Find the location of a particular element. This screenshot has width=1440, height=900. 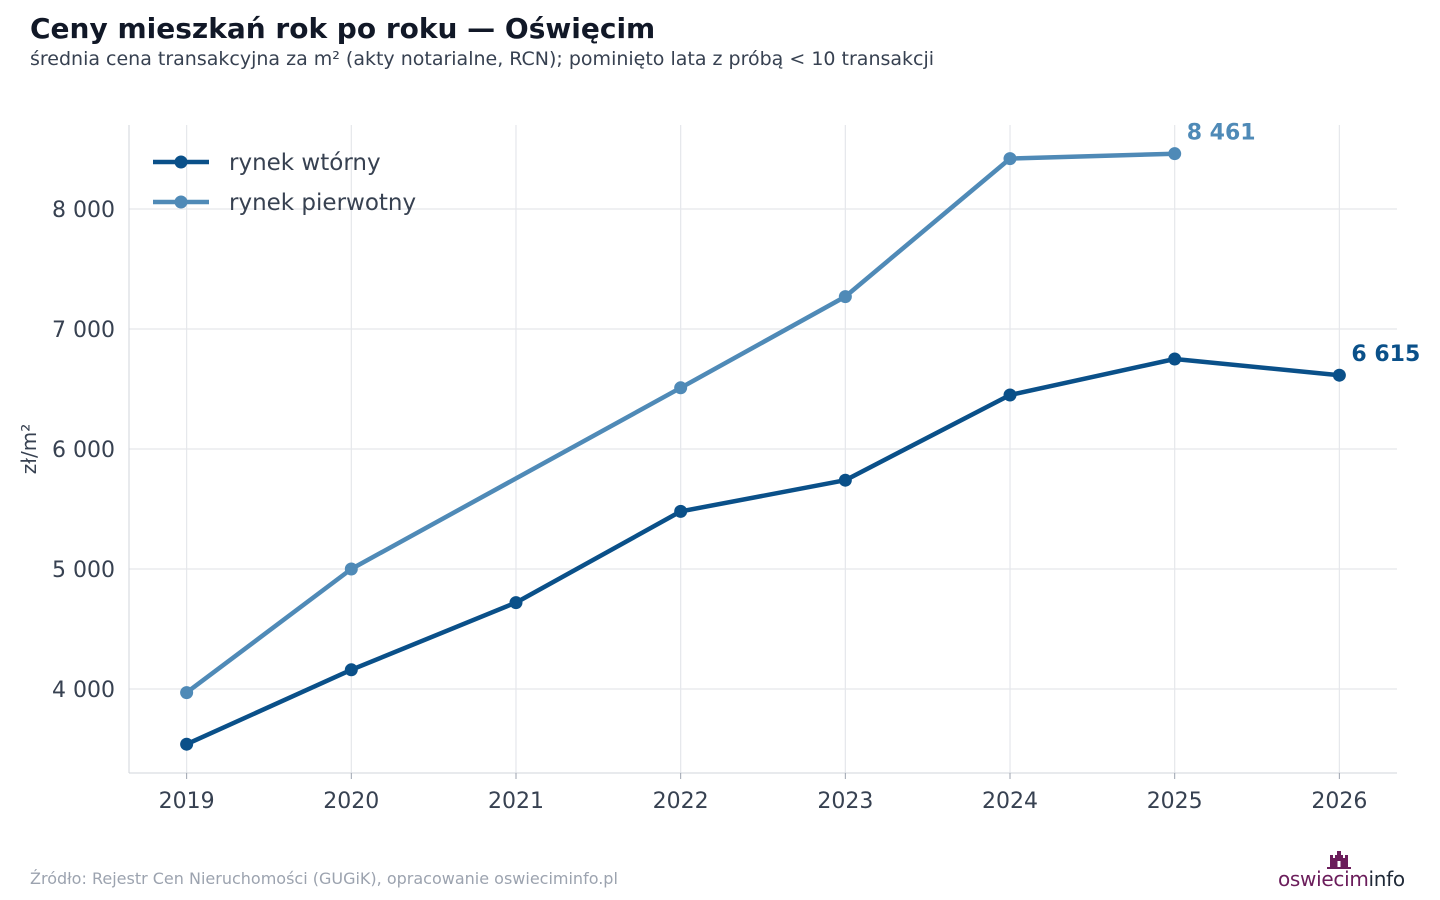

legend-label: rynek wtórny is located at coordinates (305, 163).